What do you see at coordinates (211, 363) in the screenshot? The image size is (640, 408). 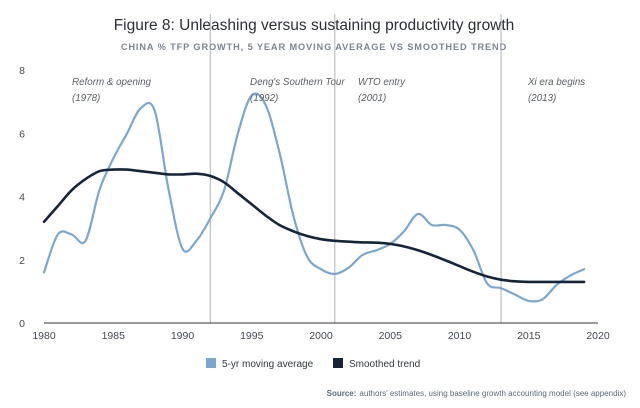 I see `legend-swatch-moving-average` at bounding box center [211, 363].